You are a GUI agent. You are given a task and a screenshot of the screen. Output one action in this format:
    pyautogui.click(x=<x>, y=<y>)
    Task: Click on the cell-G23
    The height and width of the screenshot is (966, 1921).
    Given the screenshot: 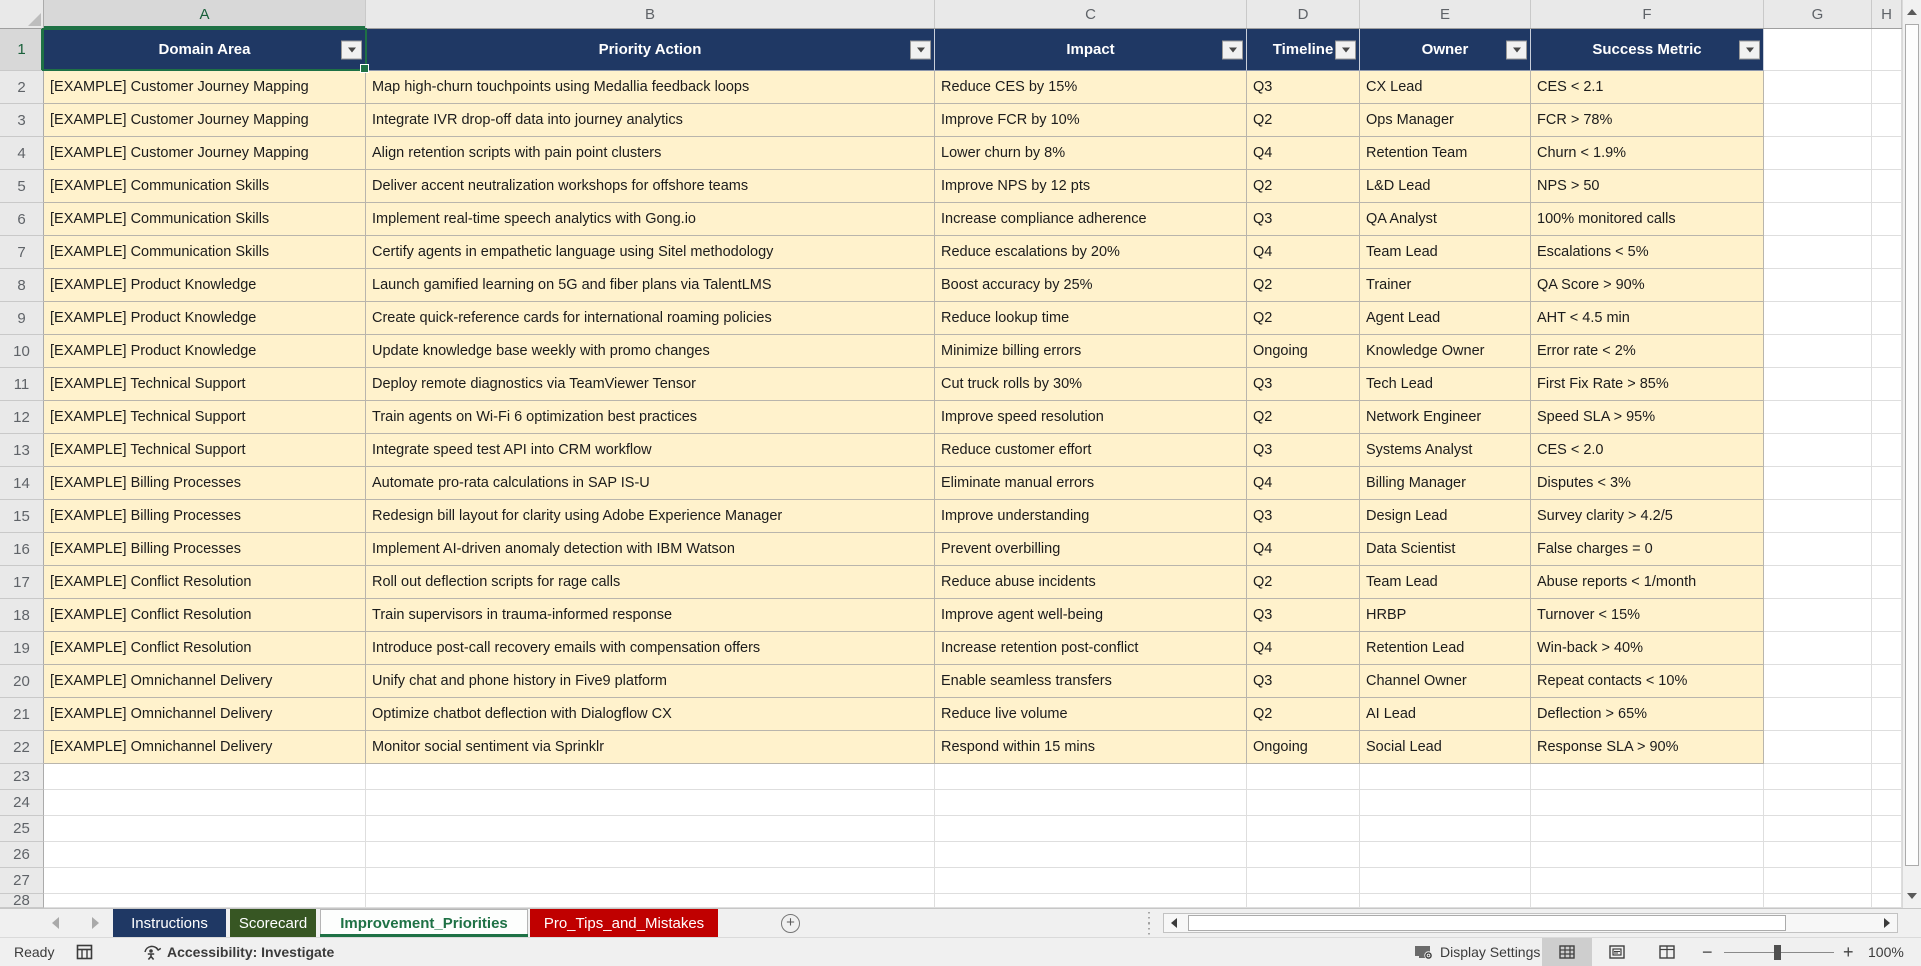 What is the action you would take?
    pyautogui.click(x=1818, y=777)
    